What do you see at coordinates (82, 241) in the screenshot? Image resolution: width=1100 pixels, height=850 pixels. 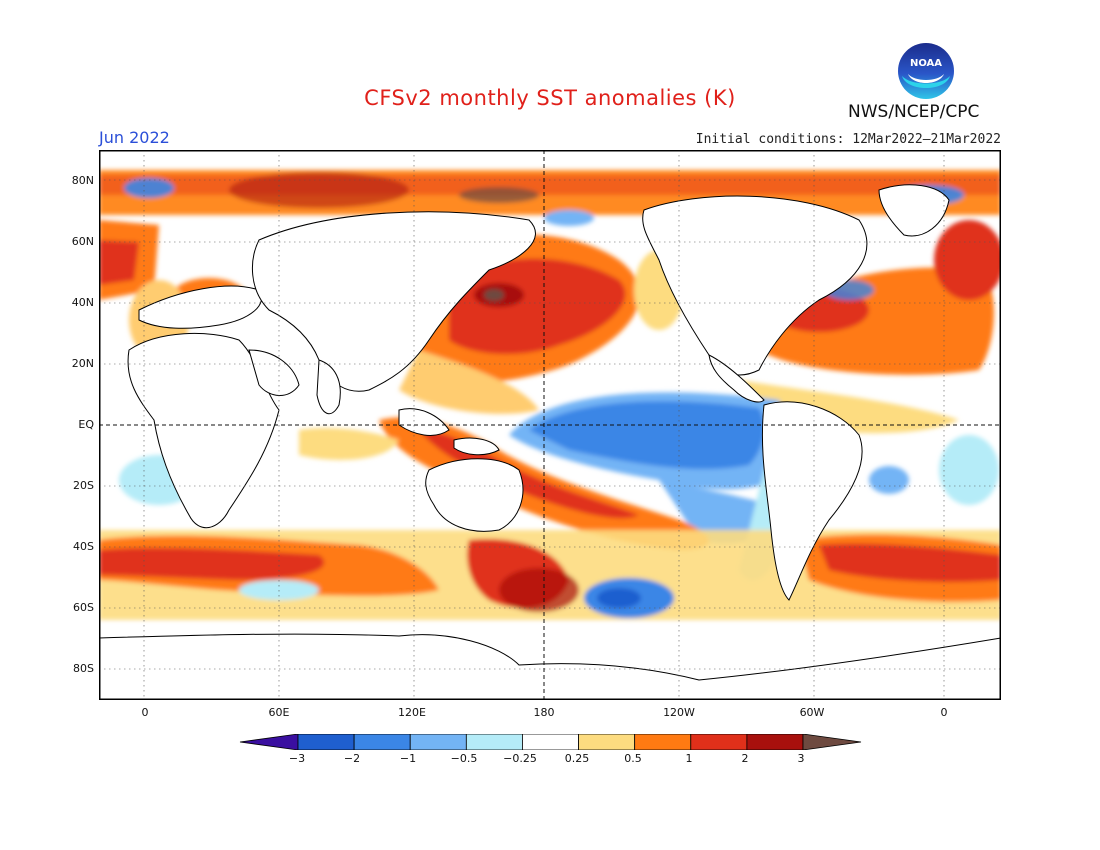 I see `lat-label: 60N` at bounding box center [82, 241].